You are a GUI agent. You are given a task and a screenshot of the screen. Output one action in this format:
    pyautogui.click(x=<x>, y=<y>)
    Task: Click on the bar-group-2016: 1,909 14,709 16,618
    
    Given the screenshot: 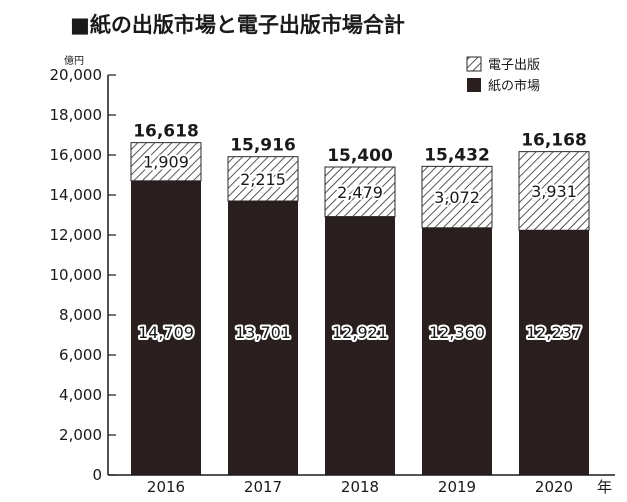 What is the action you would take?
    pyautogui.click(x=166, y=298)
    